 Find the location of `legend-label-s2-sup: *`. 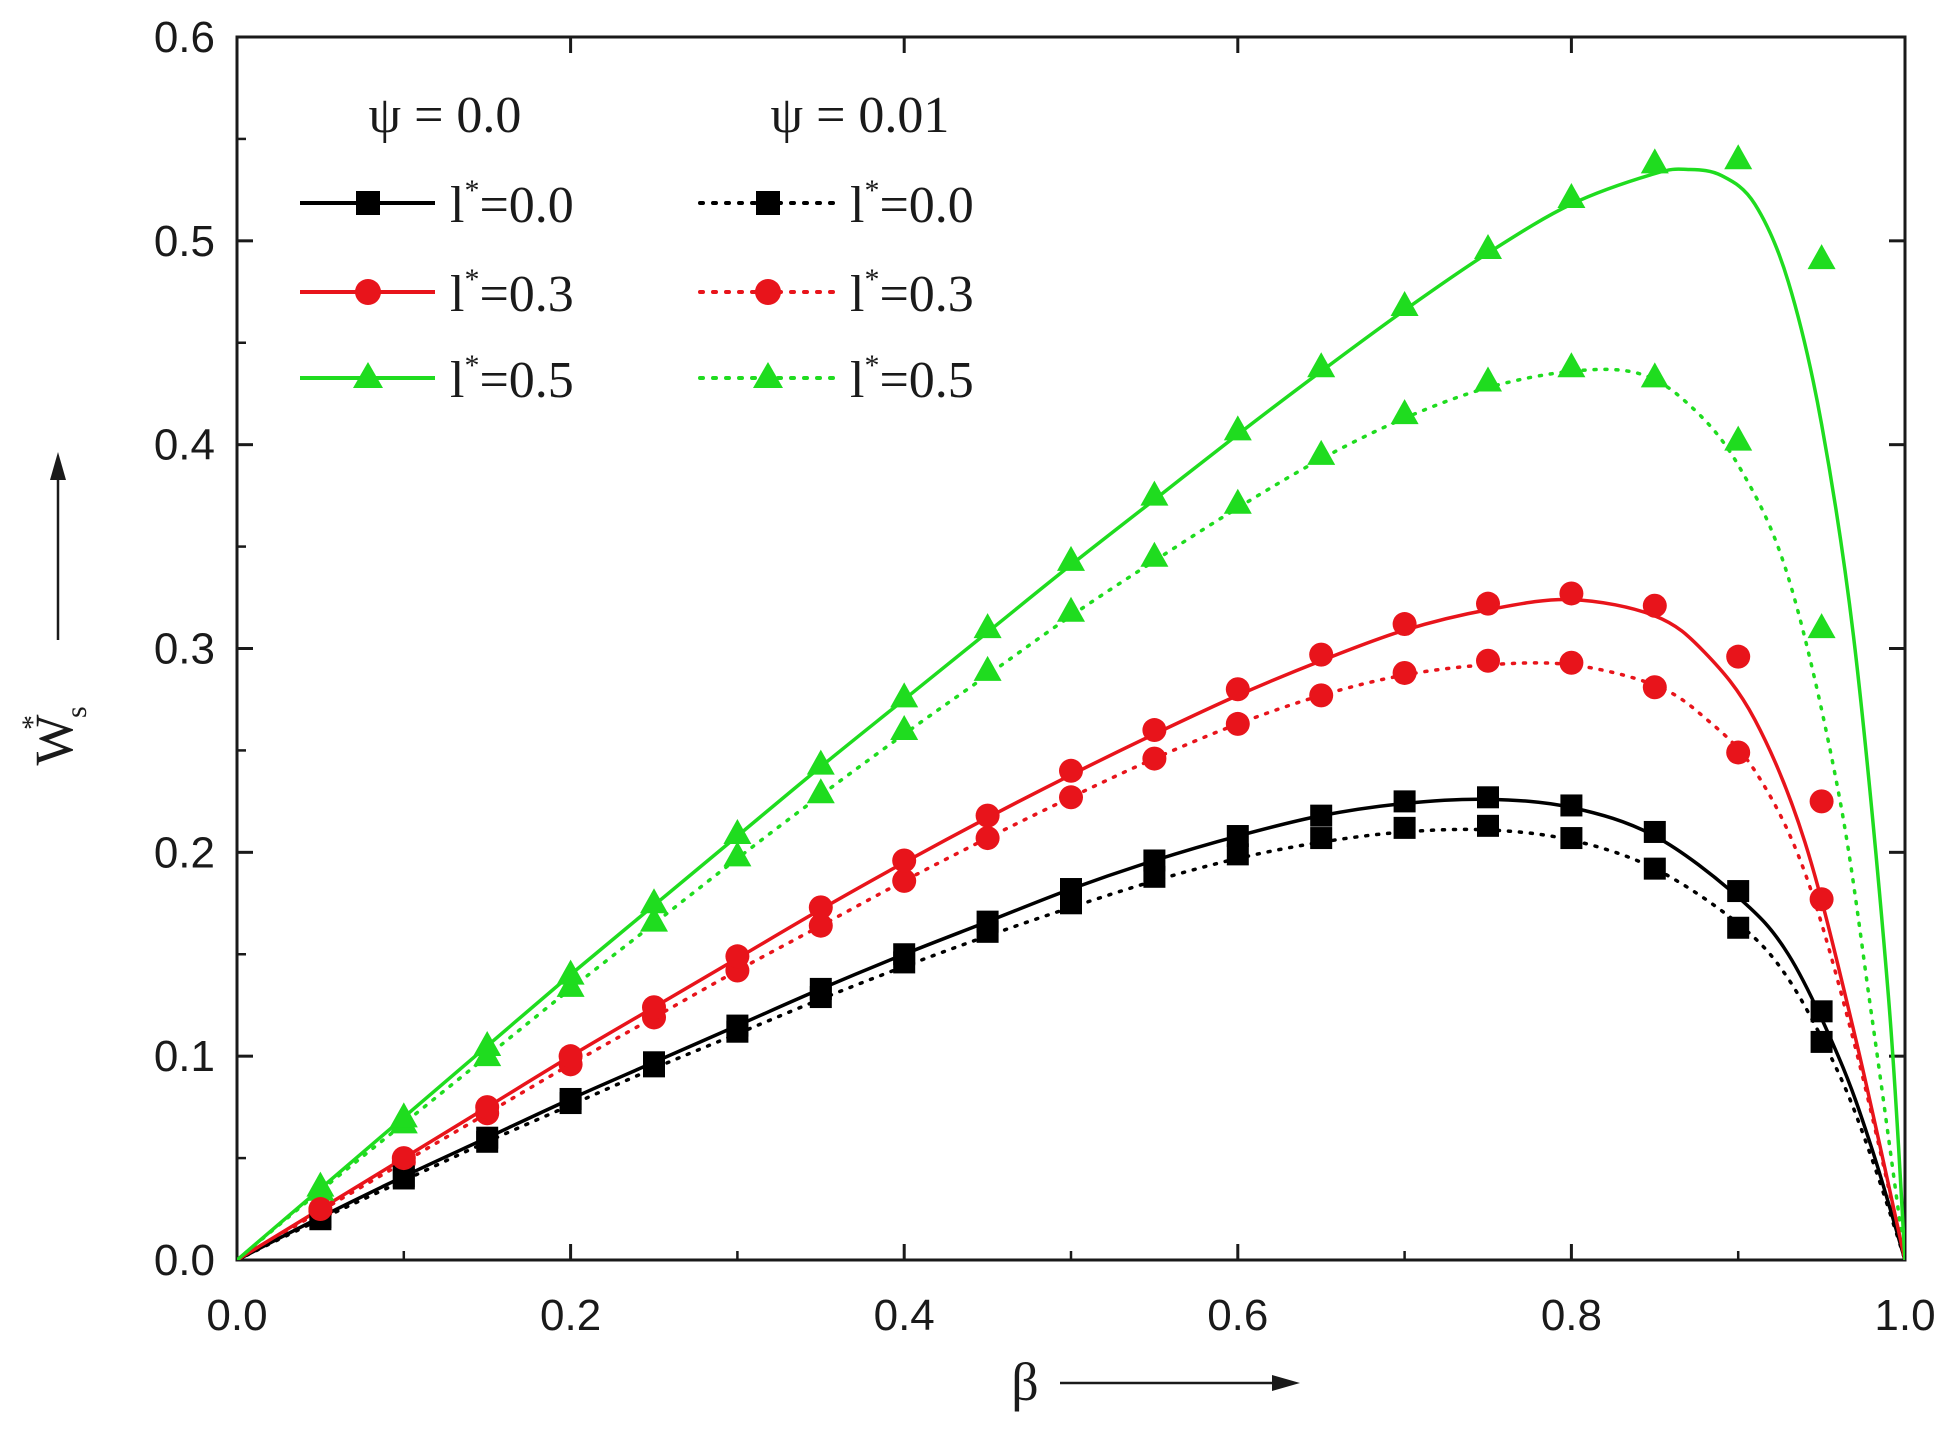

legend-label-s2-sup: * is located at coordinates (471, 365).